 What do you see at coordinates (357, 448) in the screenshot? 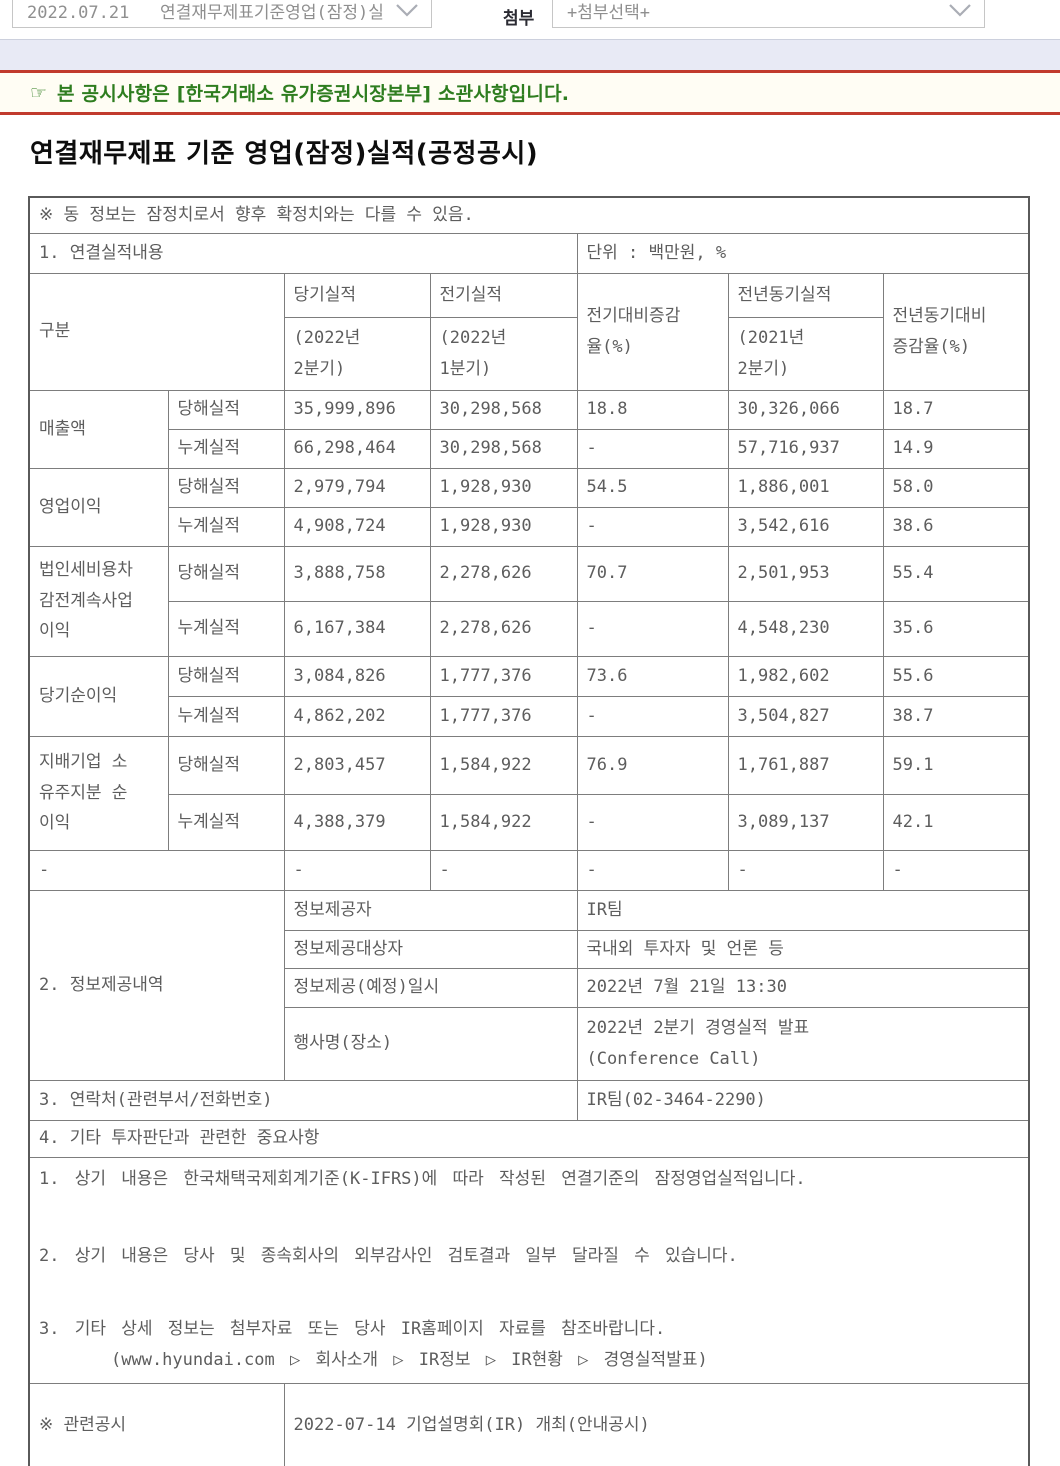
I see `value-cell: 66,298,464` at bounding box center [357, 448].